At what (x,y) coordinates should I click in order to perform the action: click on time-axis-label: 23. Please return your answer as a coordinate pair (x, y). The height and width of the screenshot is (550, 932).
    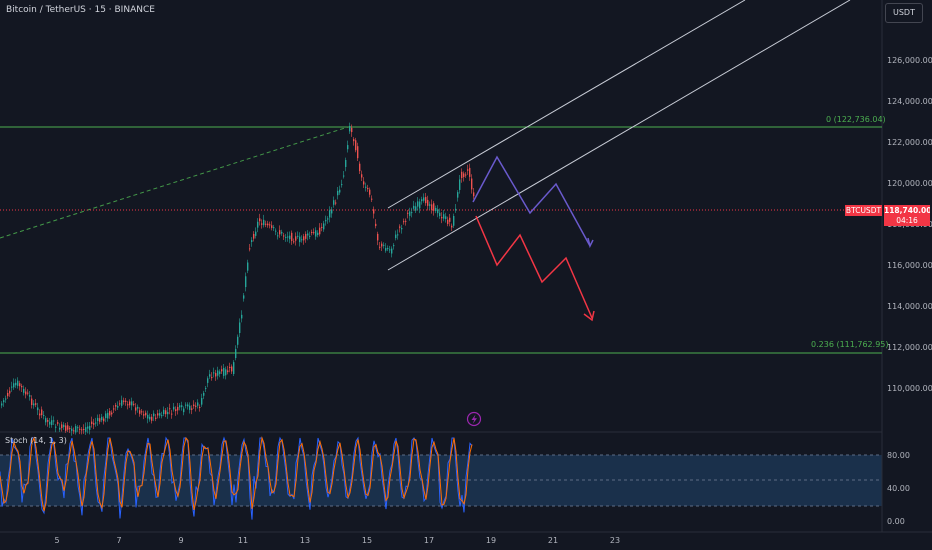
    Looking at the image, I should click on (615, 540).